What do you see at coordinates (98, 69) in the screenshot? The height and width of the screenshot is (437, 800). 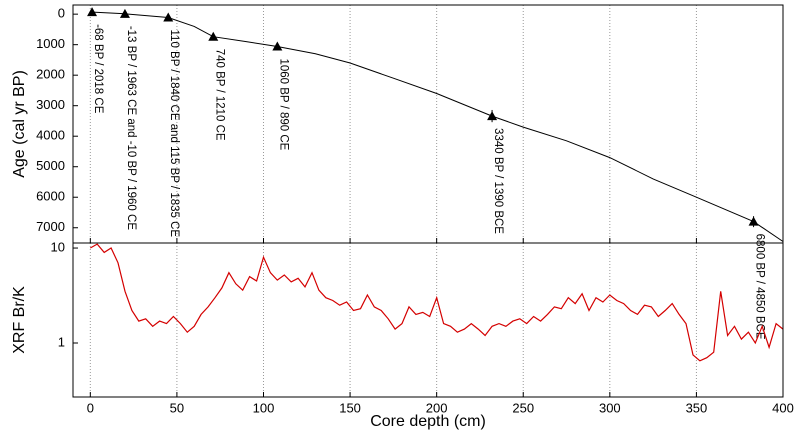 I see `annotation: -68 BP / 2018 CE` at bounding box center [98, 69].